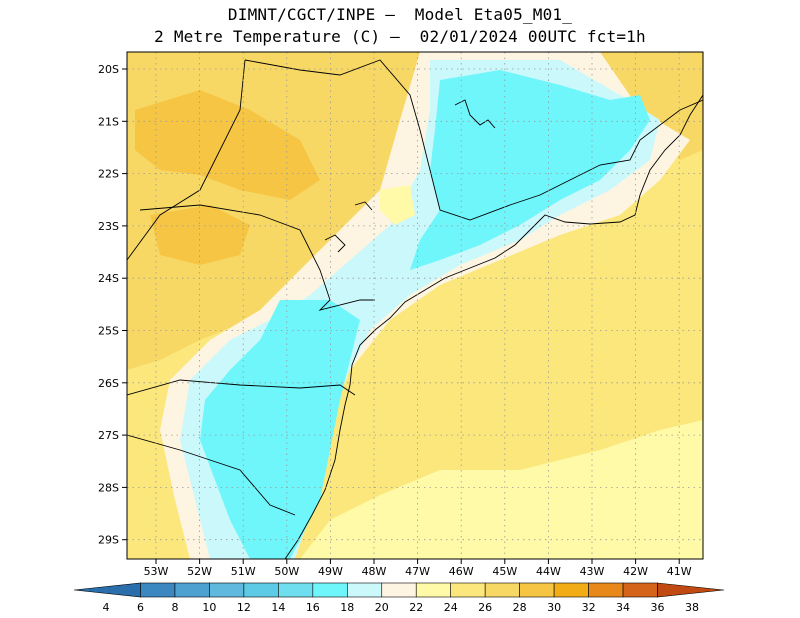  I want to click on lon-tick-label: 45W, so click(504, 571).